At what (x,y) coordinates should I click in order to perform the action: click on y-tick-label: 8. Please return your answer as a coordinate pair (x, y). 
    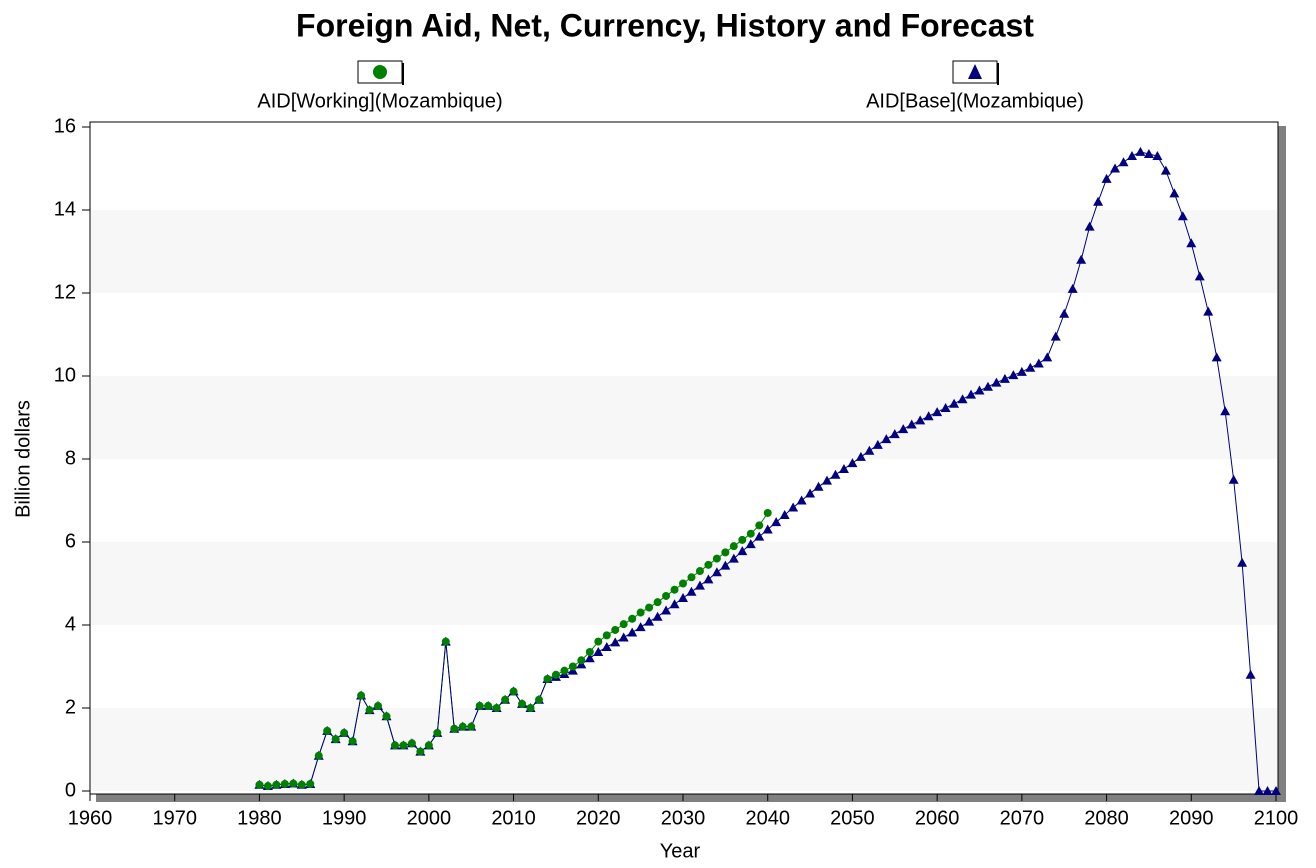
    Looking at the image, I should click on (70, 458).